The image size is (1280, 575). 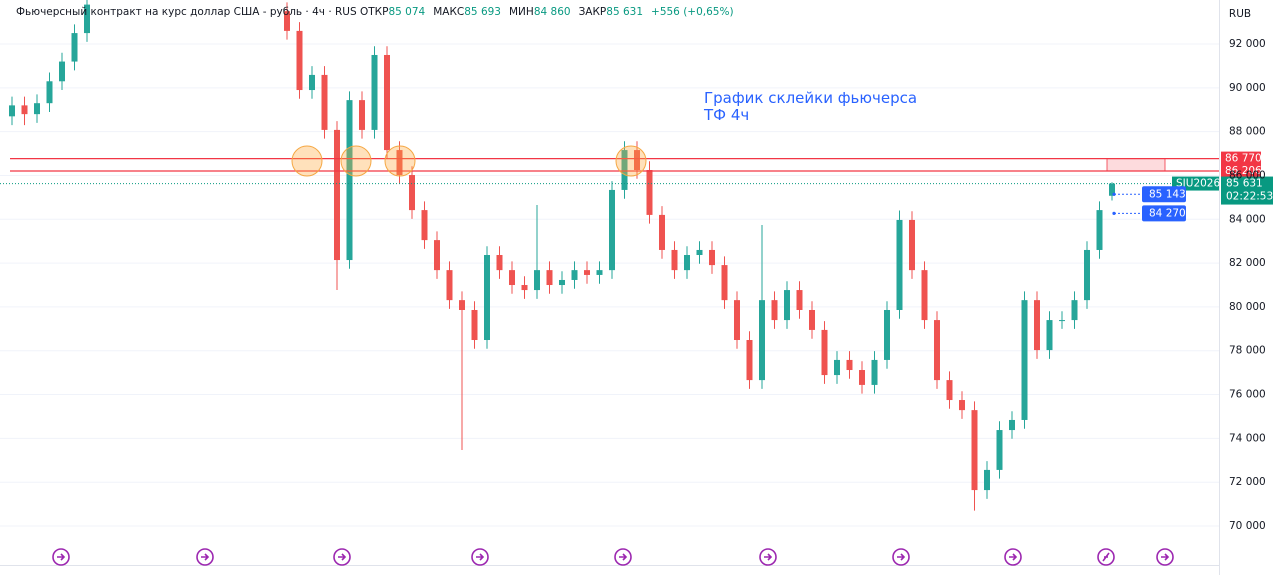 What do you see at coordinates (1247, 219) in the screenshot?
I see `y-tick-label: 84 000` at bounding box center [1247, 219].